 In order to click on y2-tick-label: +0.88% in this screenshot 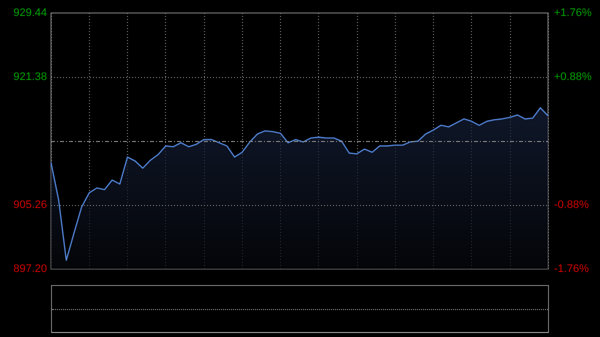, I will do `click(573, 77)`.